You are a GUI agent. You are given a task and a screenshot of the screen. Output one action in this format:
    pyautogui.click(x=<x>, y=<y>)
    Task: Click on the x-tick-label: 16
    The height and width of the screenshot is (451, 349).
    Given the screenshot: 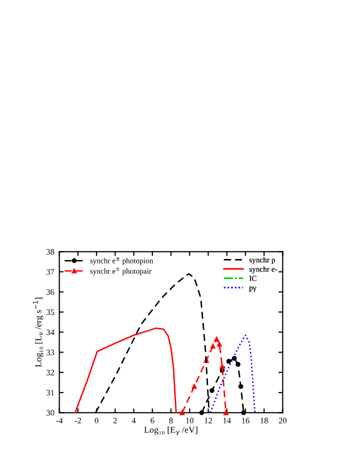 What is the action you would take?
    pyautogui.click(x=246, y=421)
    